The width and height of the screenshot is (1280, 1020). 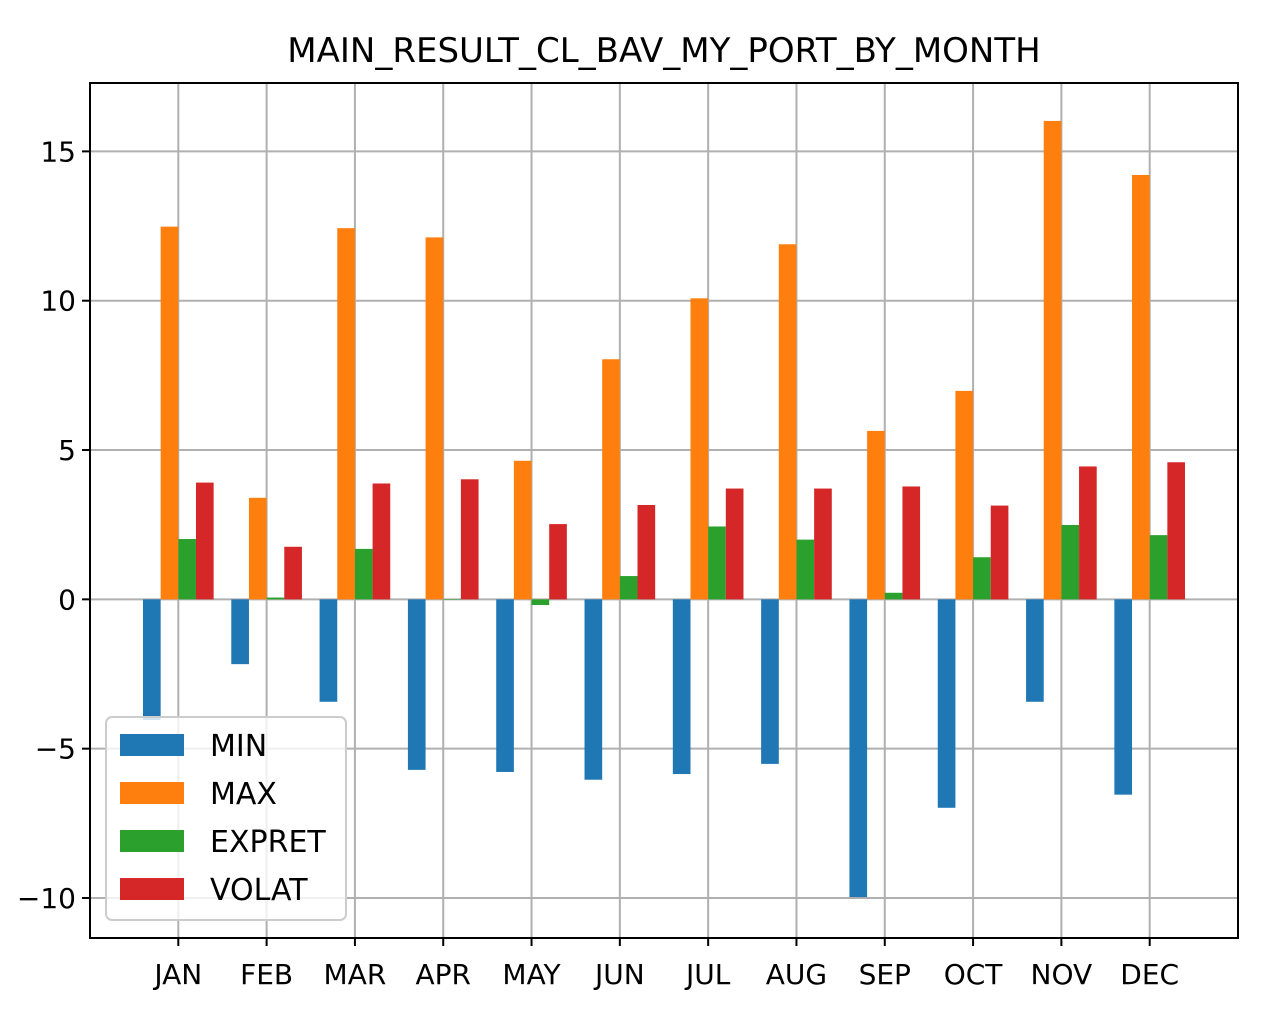 I want to click on legend-label: VOLAT, so click(x=259, y=890).